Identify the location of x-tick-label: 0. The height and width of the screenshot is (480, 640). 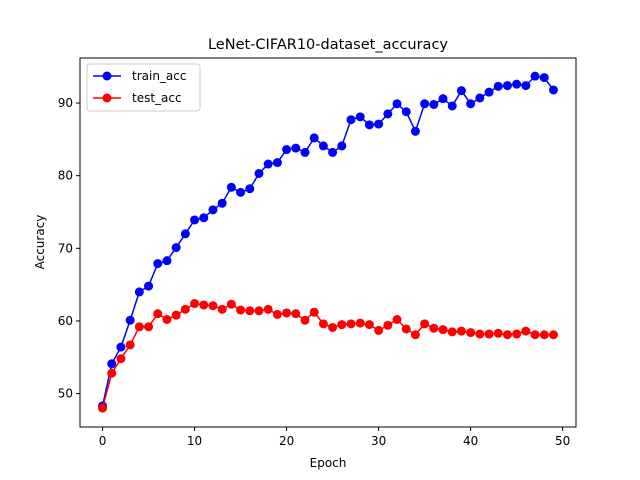
(103, 441).